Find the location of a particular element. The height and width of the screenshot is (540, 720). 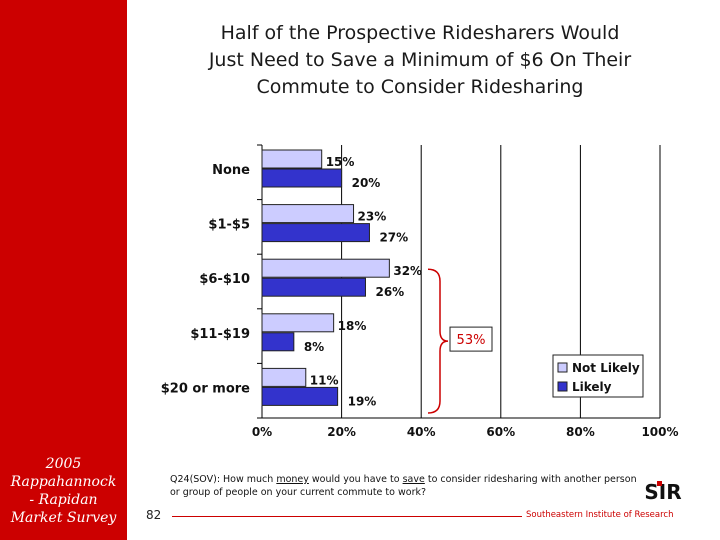

sir-logo-icon: SIR is located at coordinates (662, 491).